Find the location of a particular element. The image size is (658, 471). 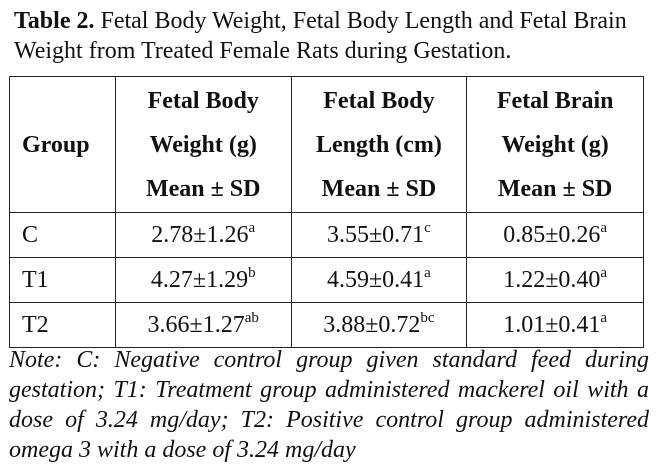

header-group-line: Group is located at coordinates (56, 144).